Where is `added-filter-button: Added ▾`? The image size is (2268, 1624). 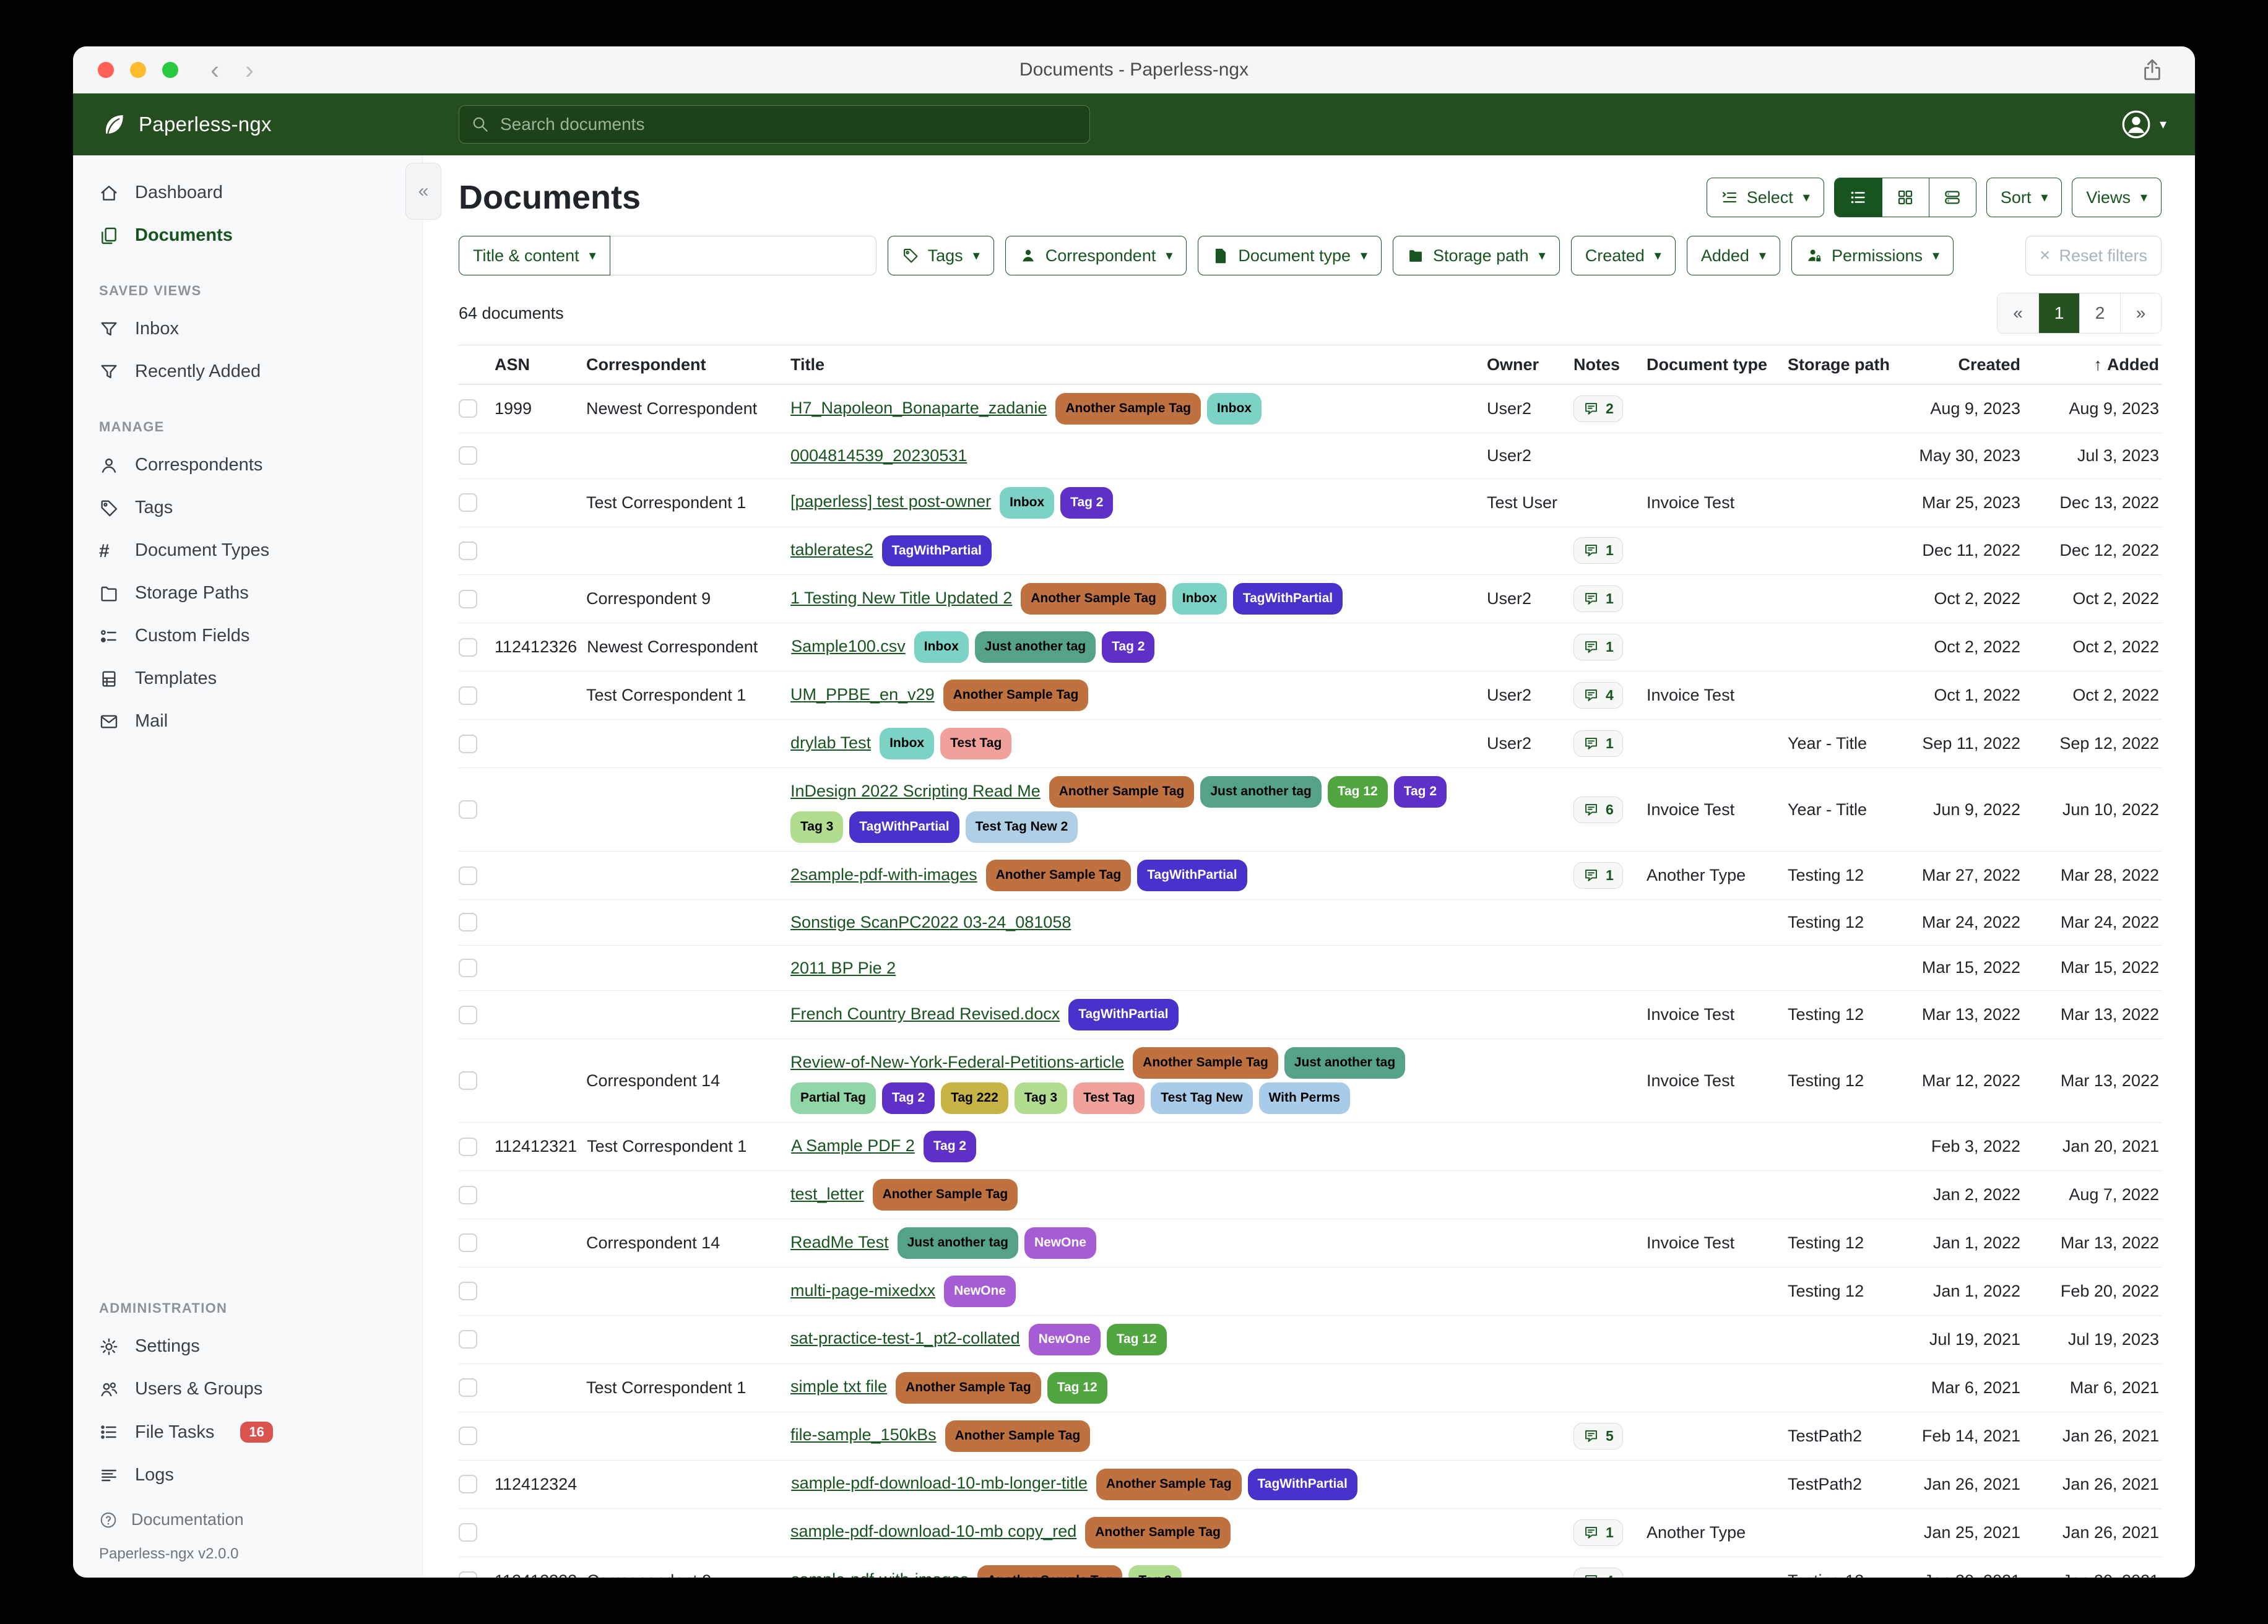
added-filter-button: Added ▾ is located at coordinates (1733, 255).